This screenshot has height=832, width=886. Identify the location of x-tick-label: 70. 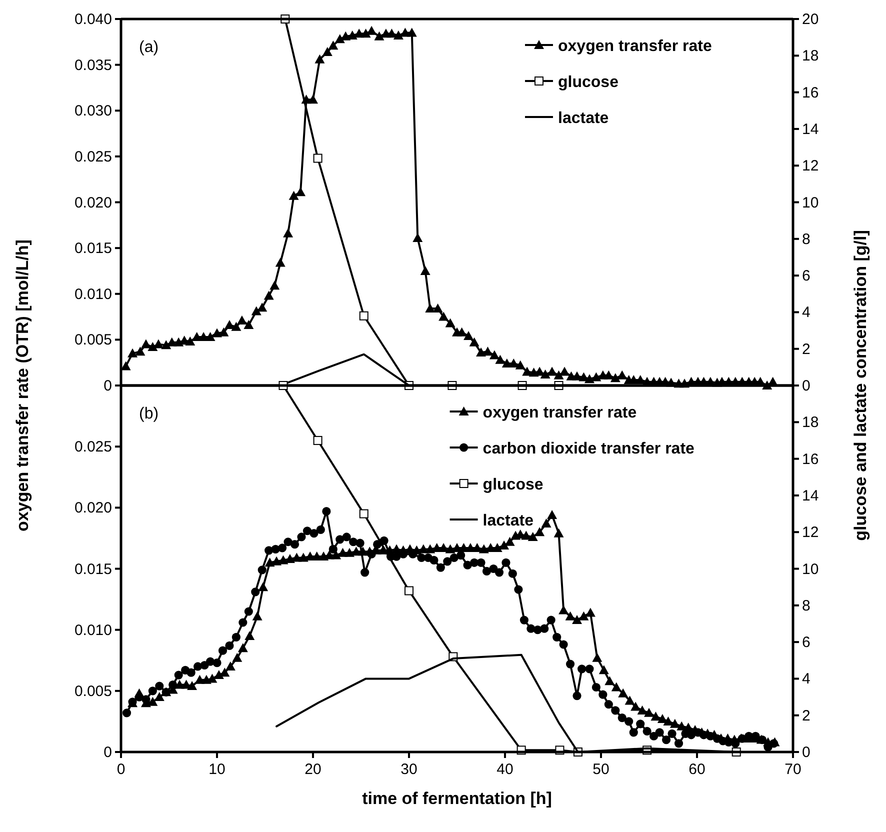
(793, 769).